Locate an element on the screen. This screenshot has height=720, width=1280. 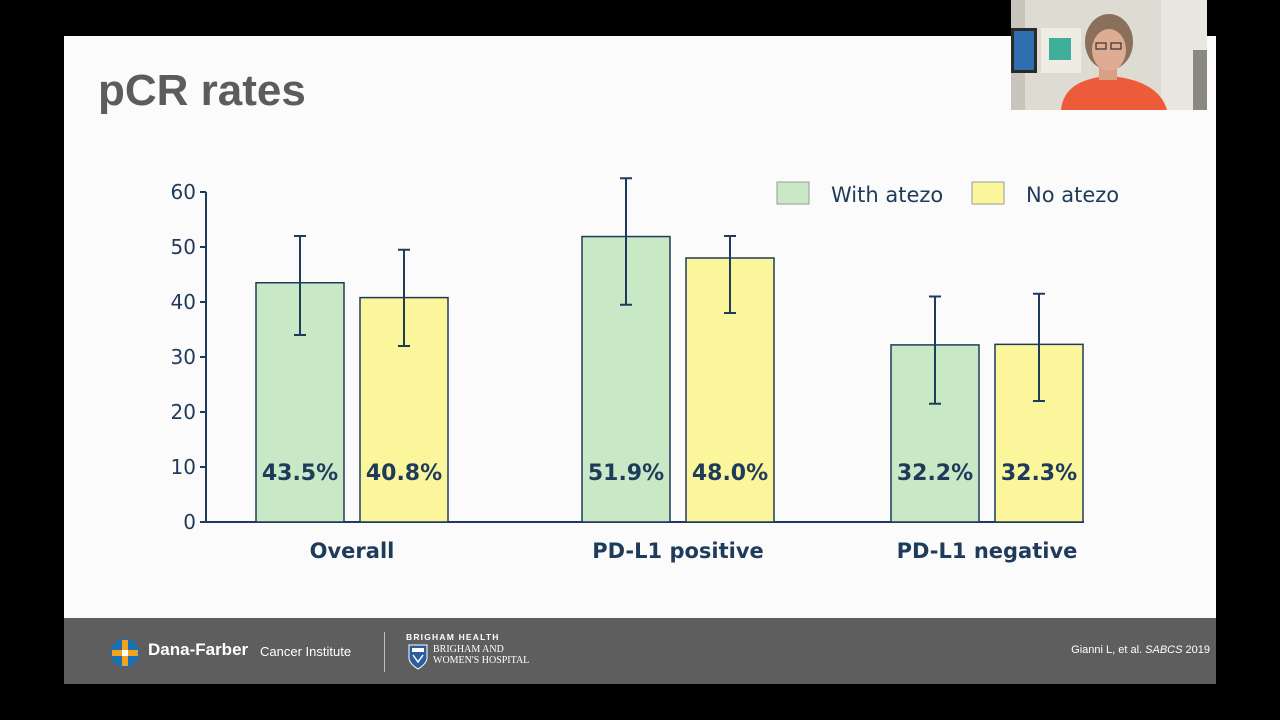
citation: Gianni L, et al. SABCS 2019 is located at coordinates (1140, 650).